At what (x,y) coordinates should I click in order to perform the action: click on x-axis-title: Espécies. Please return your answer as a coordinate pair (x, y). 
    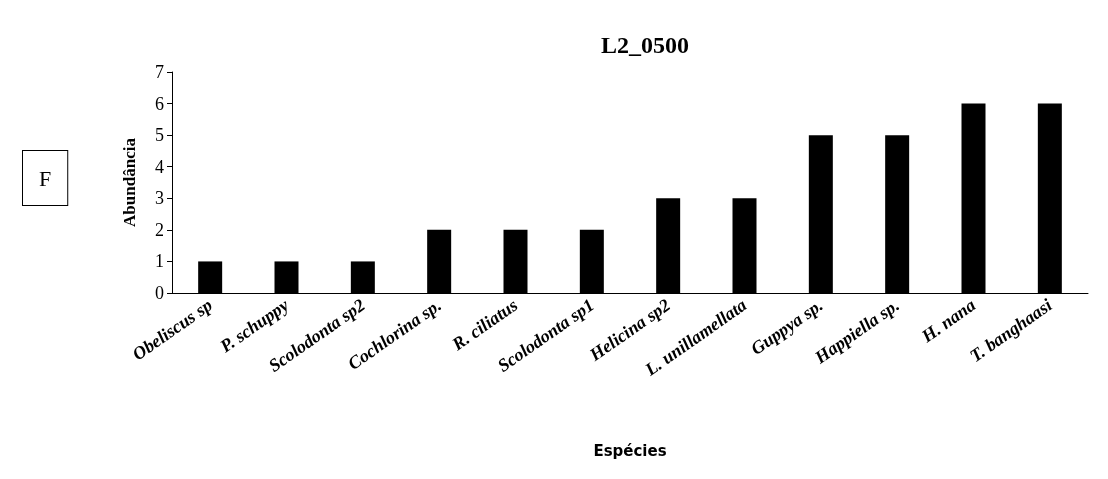
    Looking at the image, I should click on (630, 450).